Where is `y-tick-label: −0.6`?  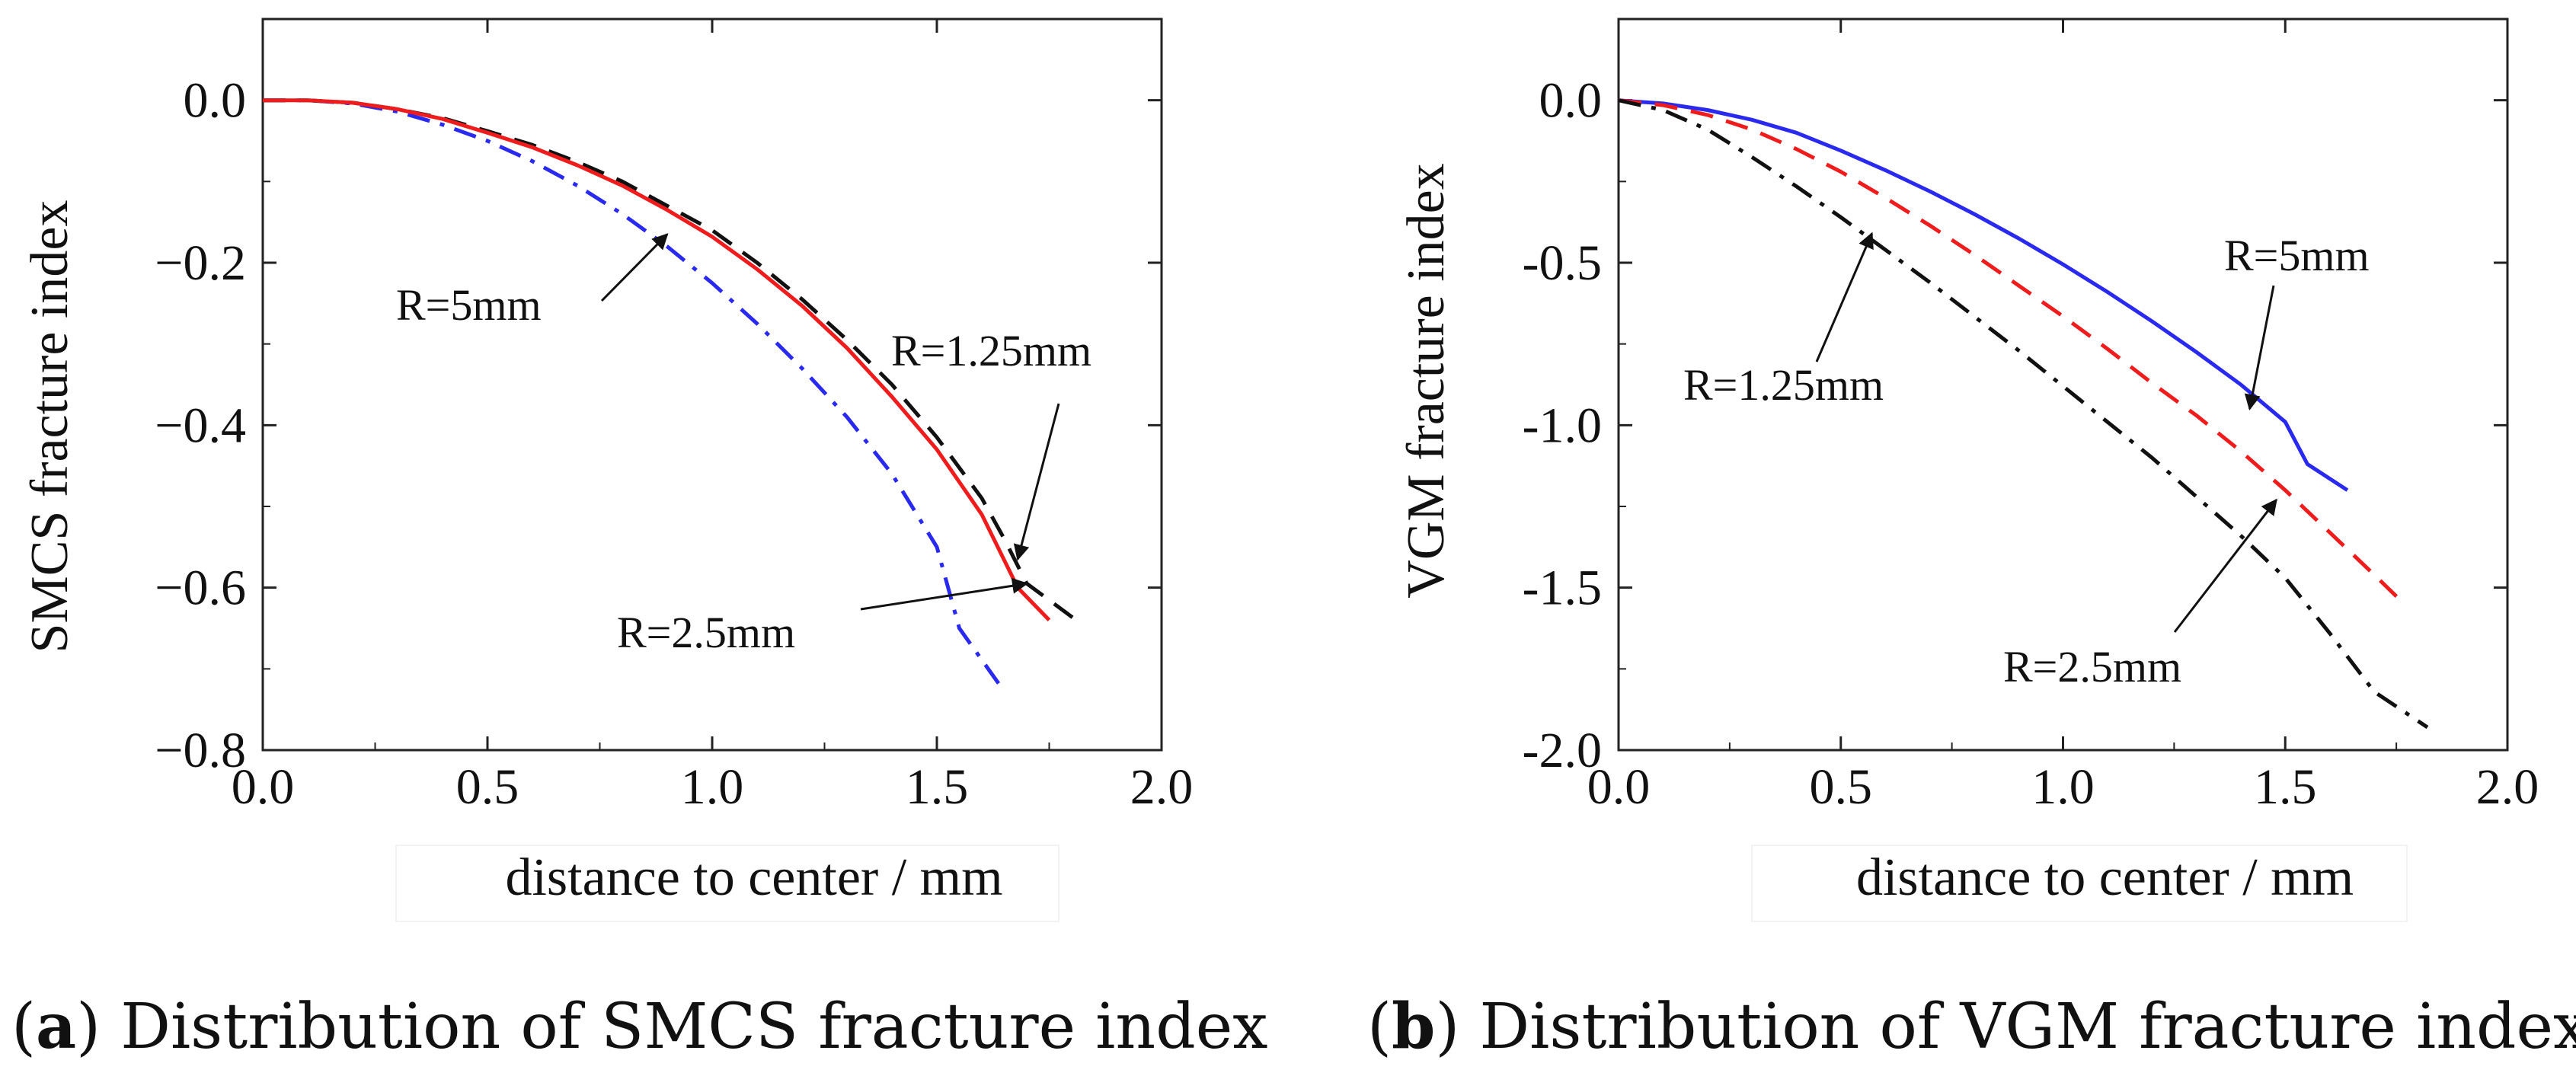
y-tick-label: −0.6 is located at coordinates (201, 588).